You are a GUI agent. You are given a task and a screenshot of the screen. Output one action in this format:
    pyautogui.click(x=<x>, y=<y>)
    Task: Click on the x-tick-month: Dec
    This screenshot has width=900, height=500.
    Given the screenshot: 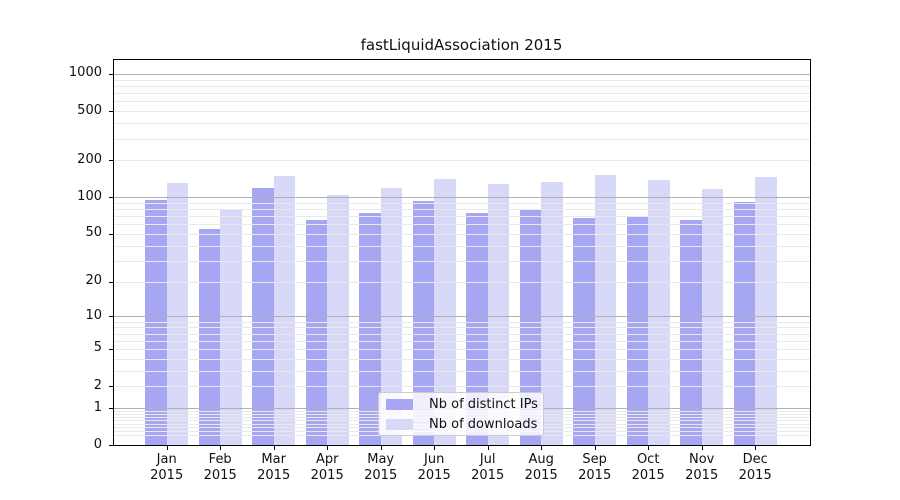 What is the action you would take?
    pyautogui.click(x=755, y=460)
    